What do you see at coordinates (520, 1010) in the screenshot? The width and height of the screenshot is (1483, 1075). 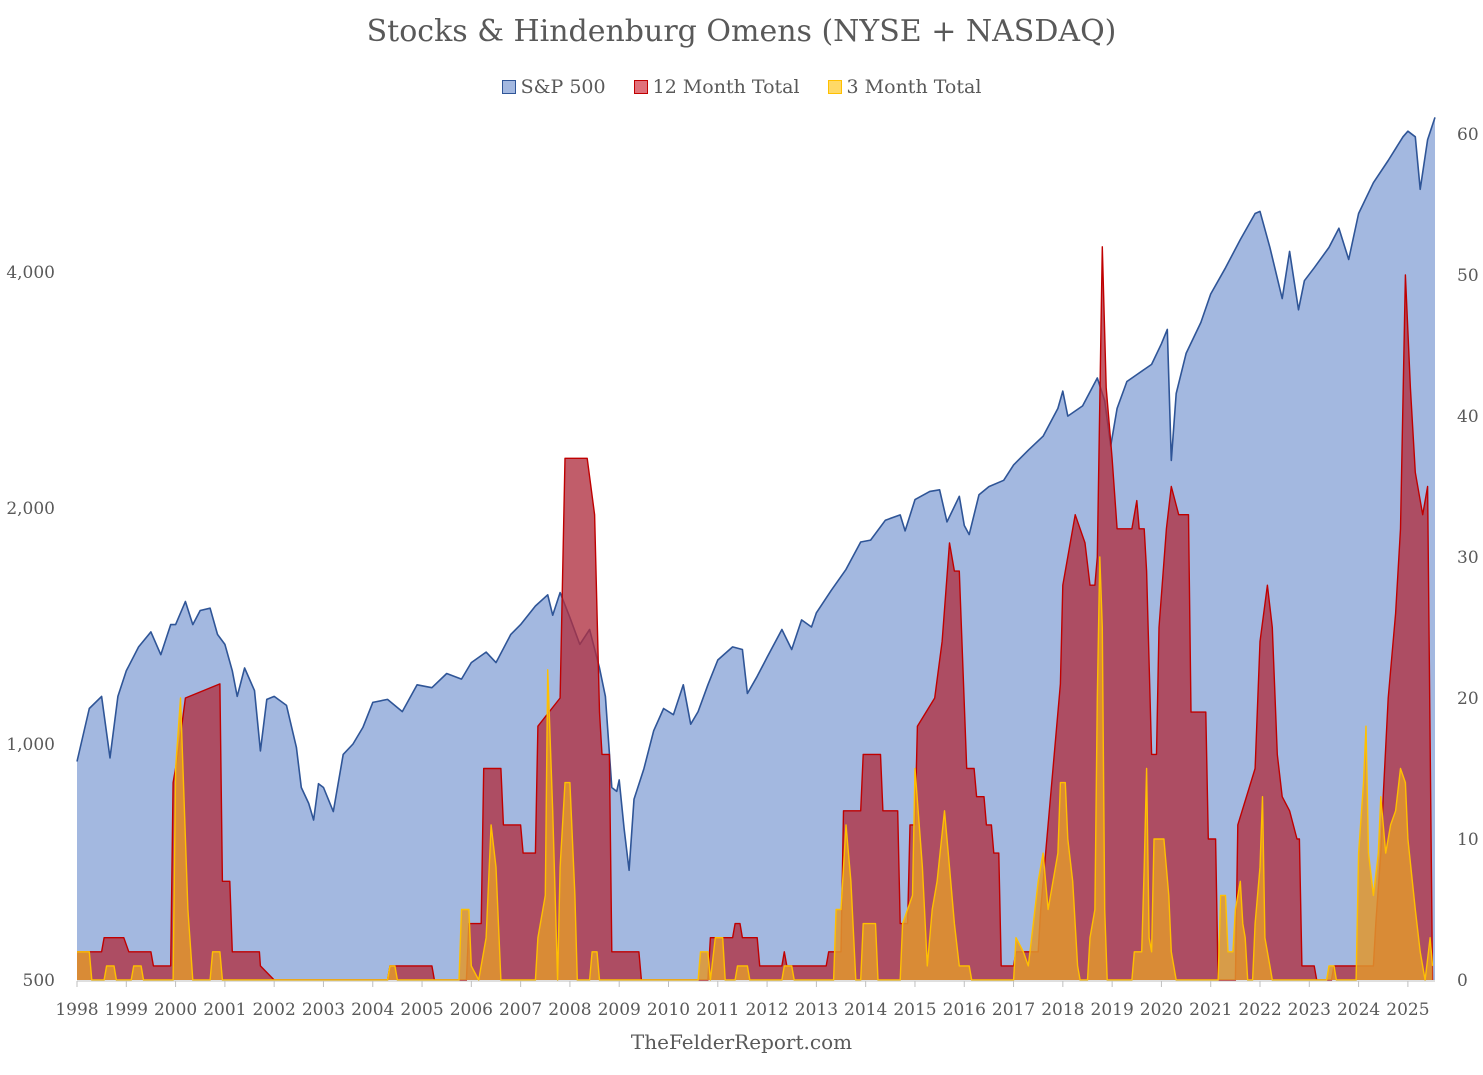 I see `x-tick-label: 2007` at bounding box center [520, 1010].